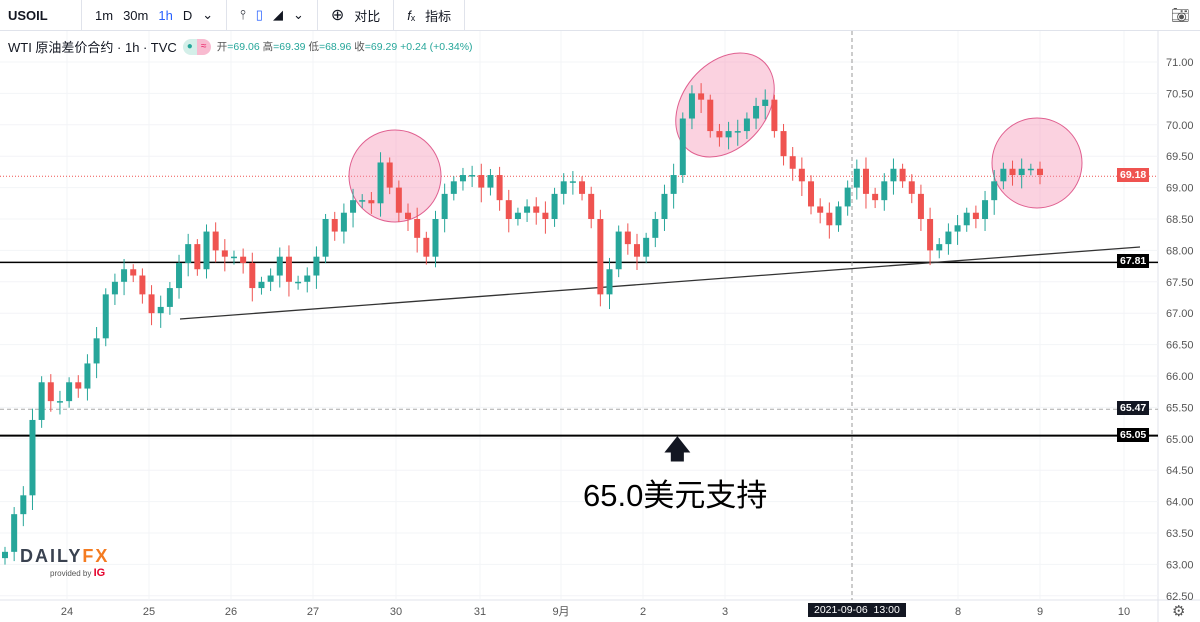 The image size is (1200, 622). I want to click on interval-30m: 30m, so click(136, 15).